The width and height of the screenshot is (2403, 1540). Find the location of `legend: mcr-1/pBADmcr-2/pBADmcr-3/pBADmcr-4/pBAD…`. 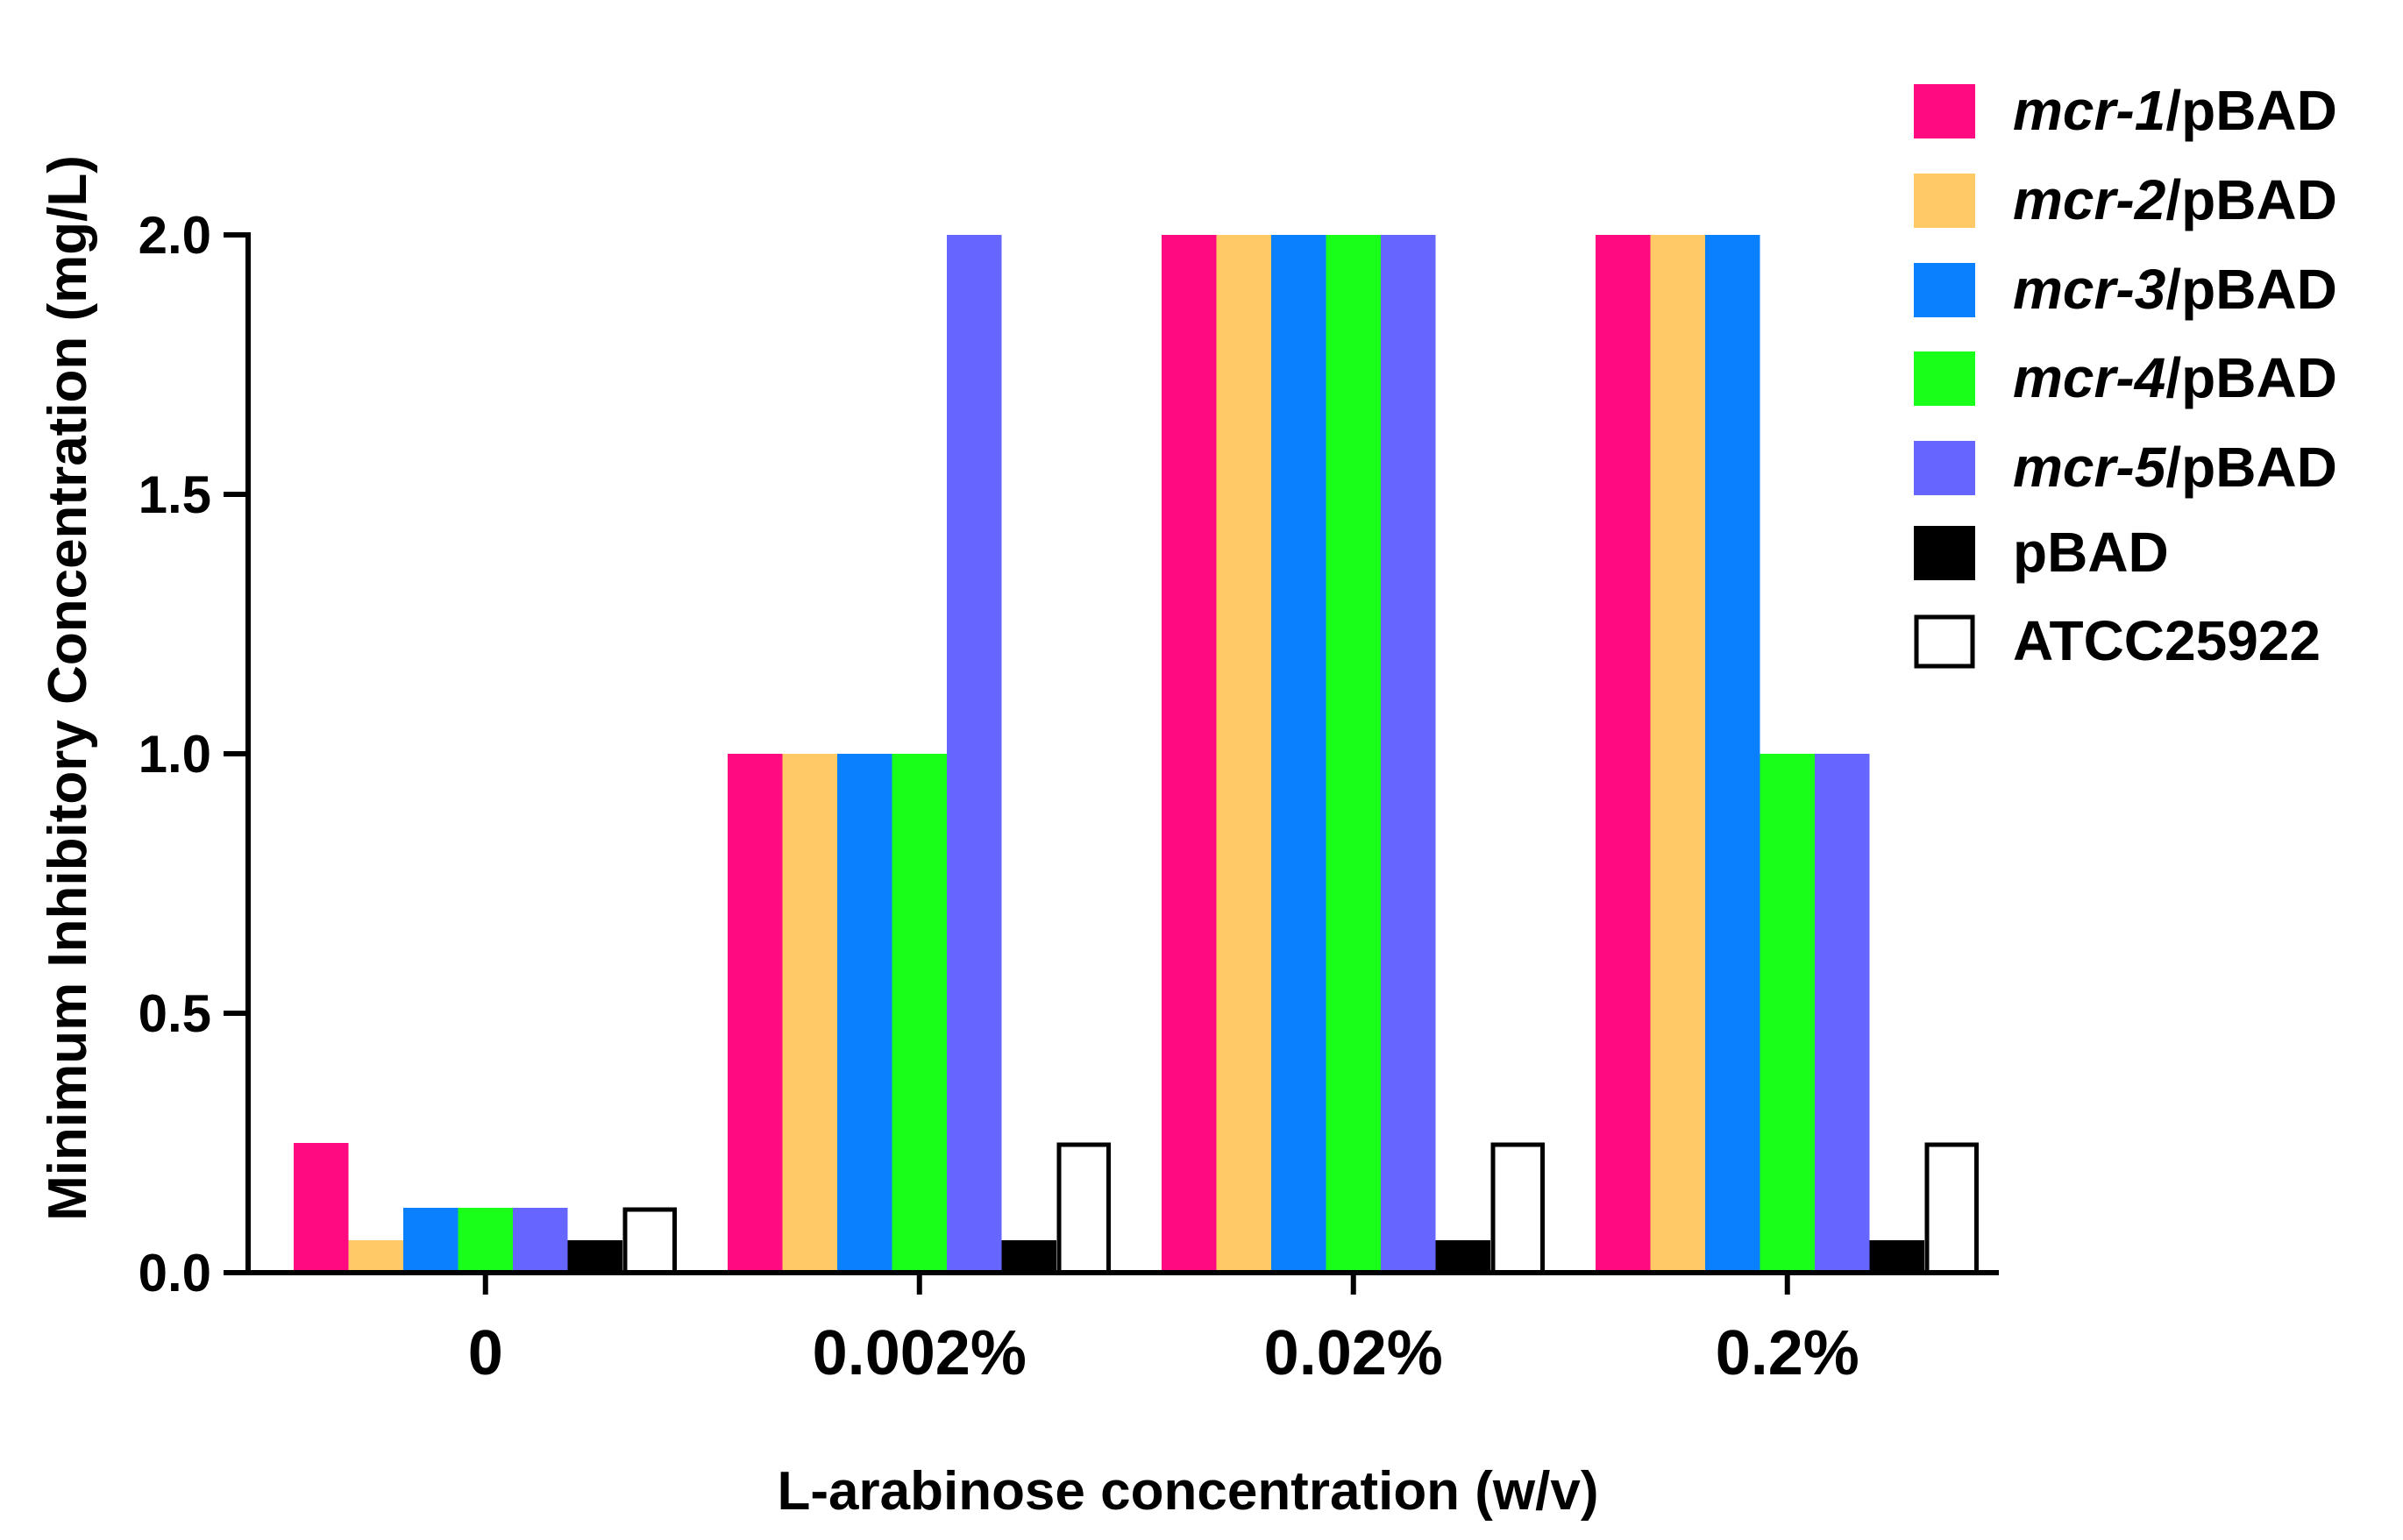

legend: mcr-1/pBADmcr-2/pBADmcr-3/pBADmcr-4/pBAD… is located at coordinates (2125, 375).